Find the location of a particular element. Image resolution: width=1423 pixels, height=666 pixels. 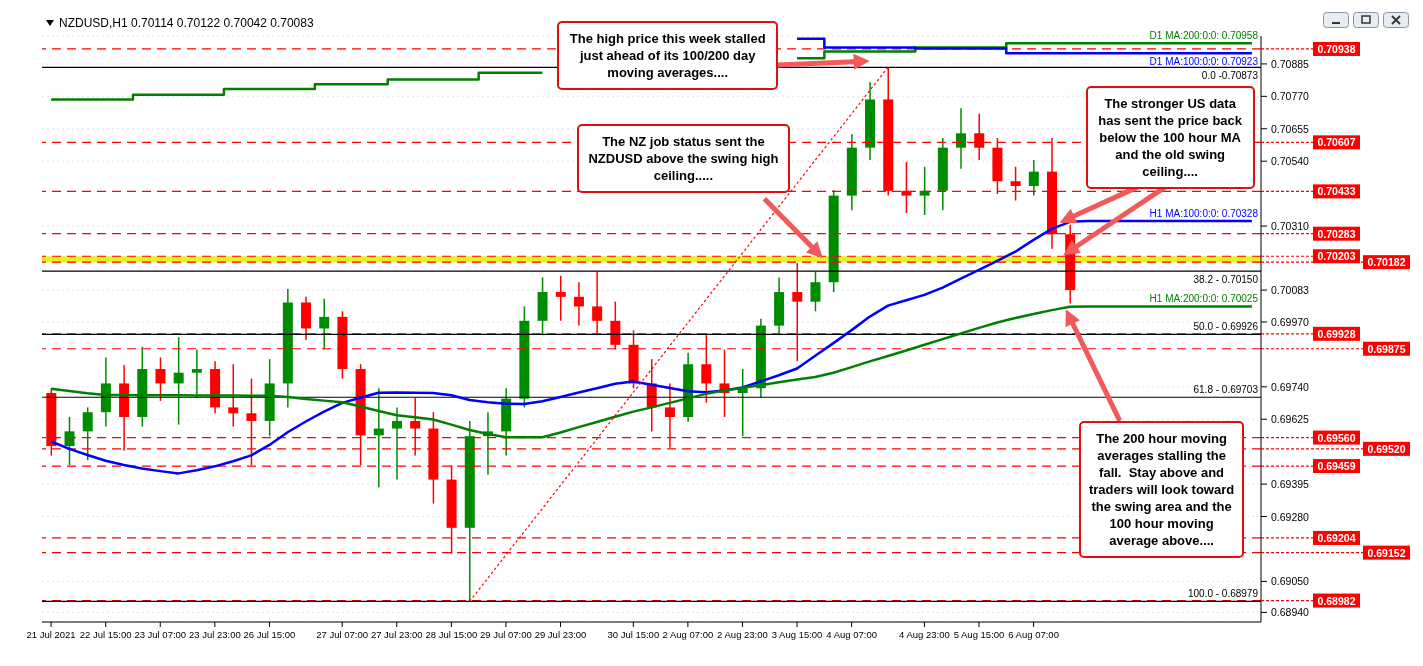

y-tick-label: 0.68940 is located at coordinates (1290, 612).